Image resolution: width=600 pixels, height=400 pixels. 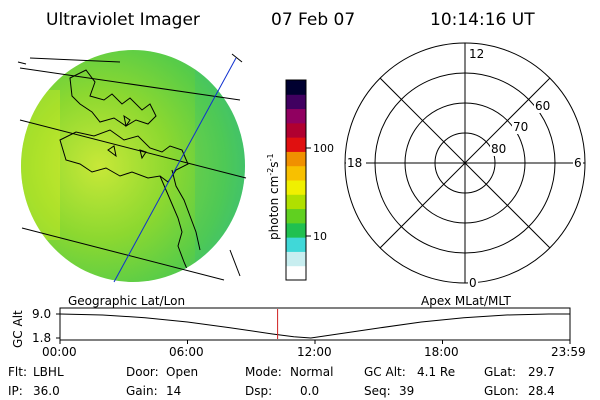 What do you see at coordinates (441, 352) in the screenshot?
I see `xtick-label-1800: 18:00` at bounding box center [441, 352].